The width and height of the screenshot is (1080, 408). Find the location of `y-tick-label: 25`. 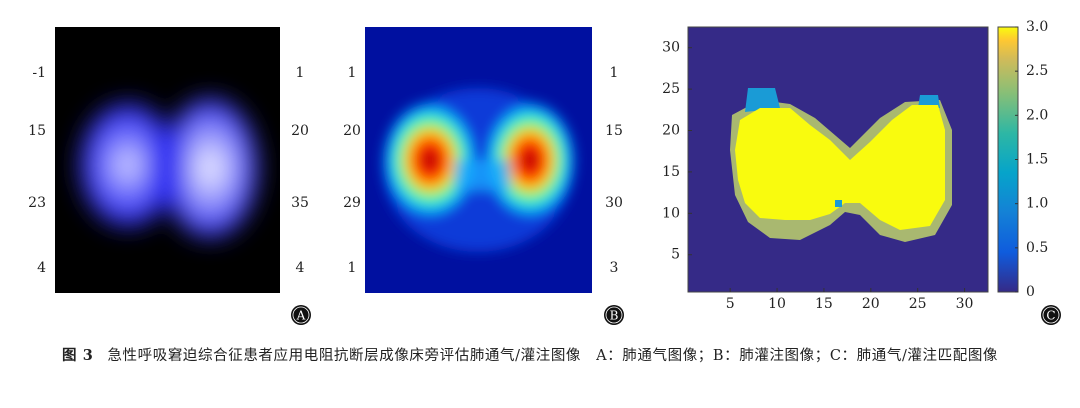

y-tick-label: 25 is located at coordinates (671, 89).